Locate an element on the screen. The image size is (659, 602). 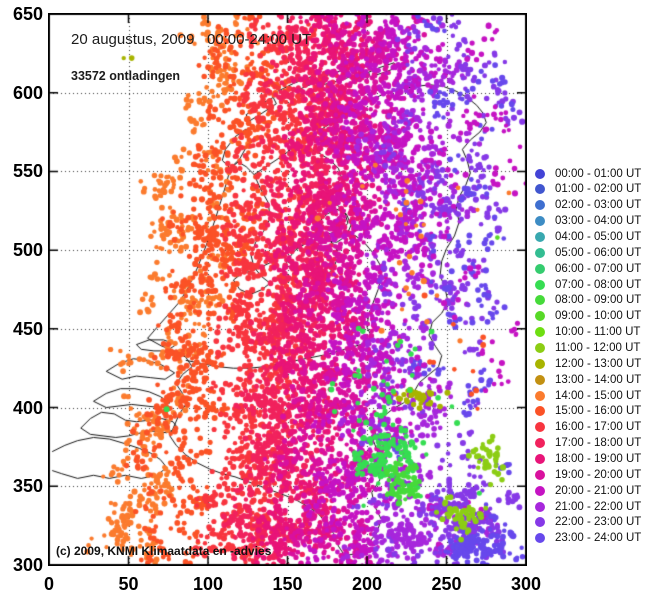
y-tick-label: 600 is located at coordinates (27, 92).